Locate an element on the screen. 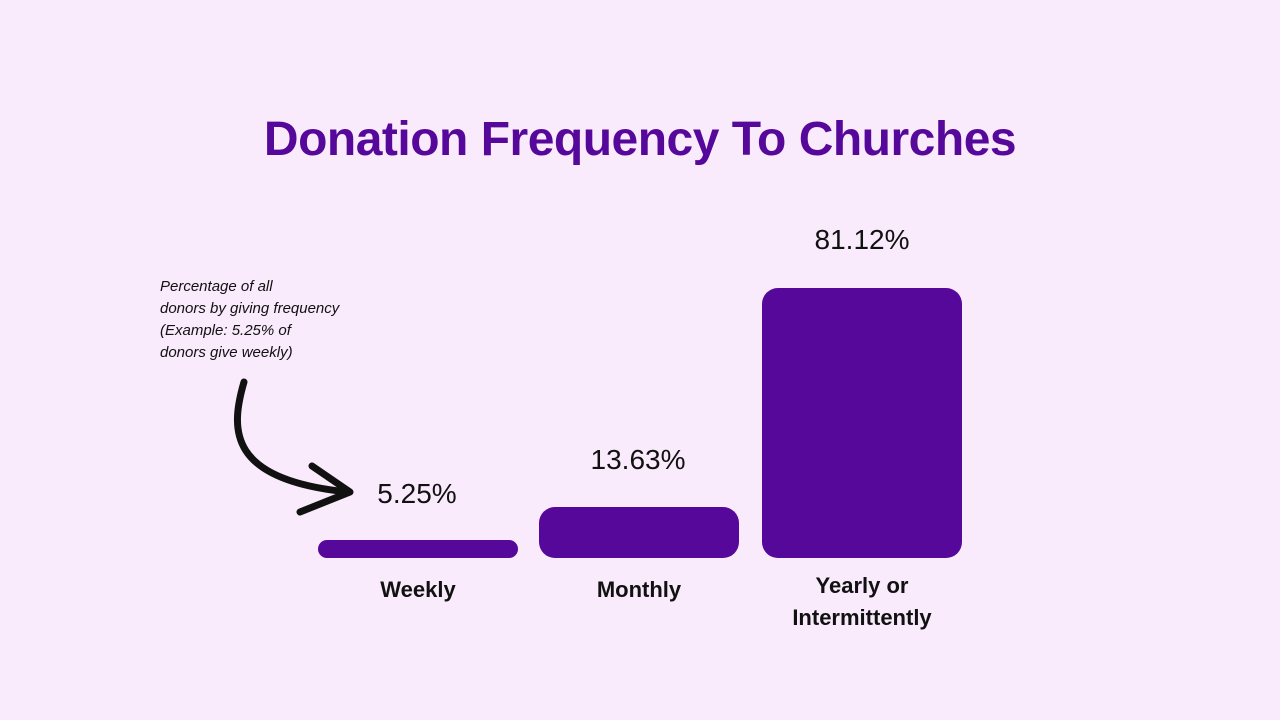 This screenshot has width=1280, height=720. note-line: donors give weekly) is located at coordinates (226, 352).